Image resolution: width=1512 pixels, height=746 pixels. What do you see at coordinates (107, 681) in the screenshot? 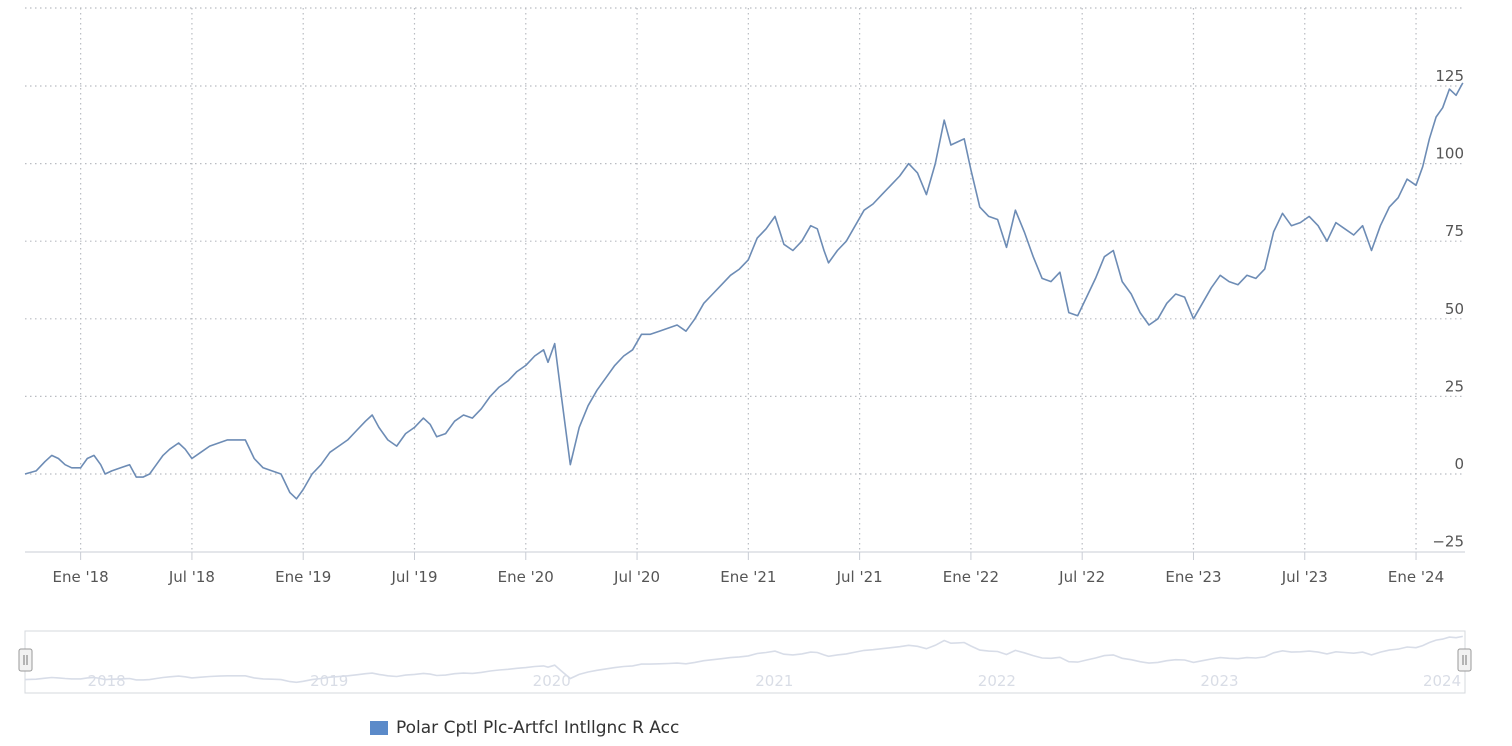
I see `navigator-year-label: 2018` at bounding box center [107, 681].